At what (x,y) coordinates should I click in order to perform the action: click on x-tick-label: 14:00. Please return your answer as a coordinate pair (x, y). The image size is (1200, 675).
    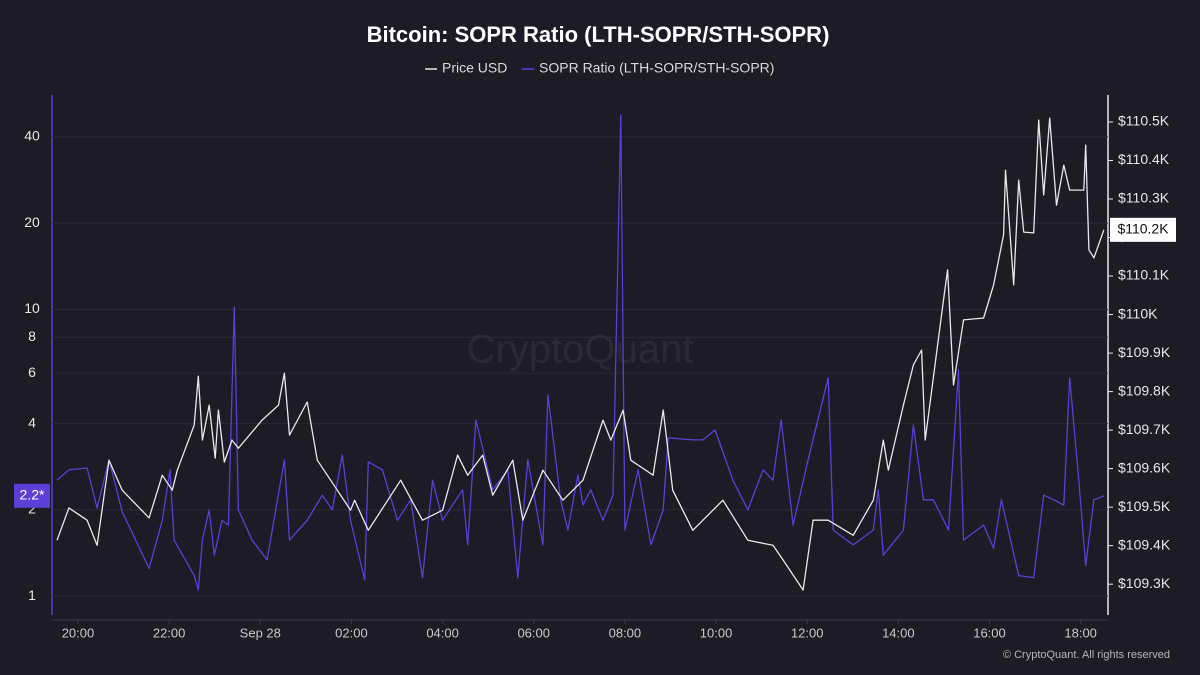
    Looking at the image, I should click on (898, 632).